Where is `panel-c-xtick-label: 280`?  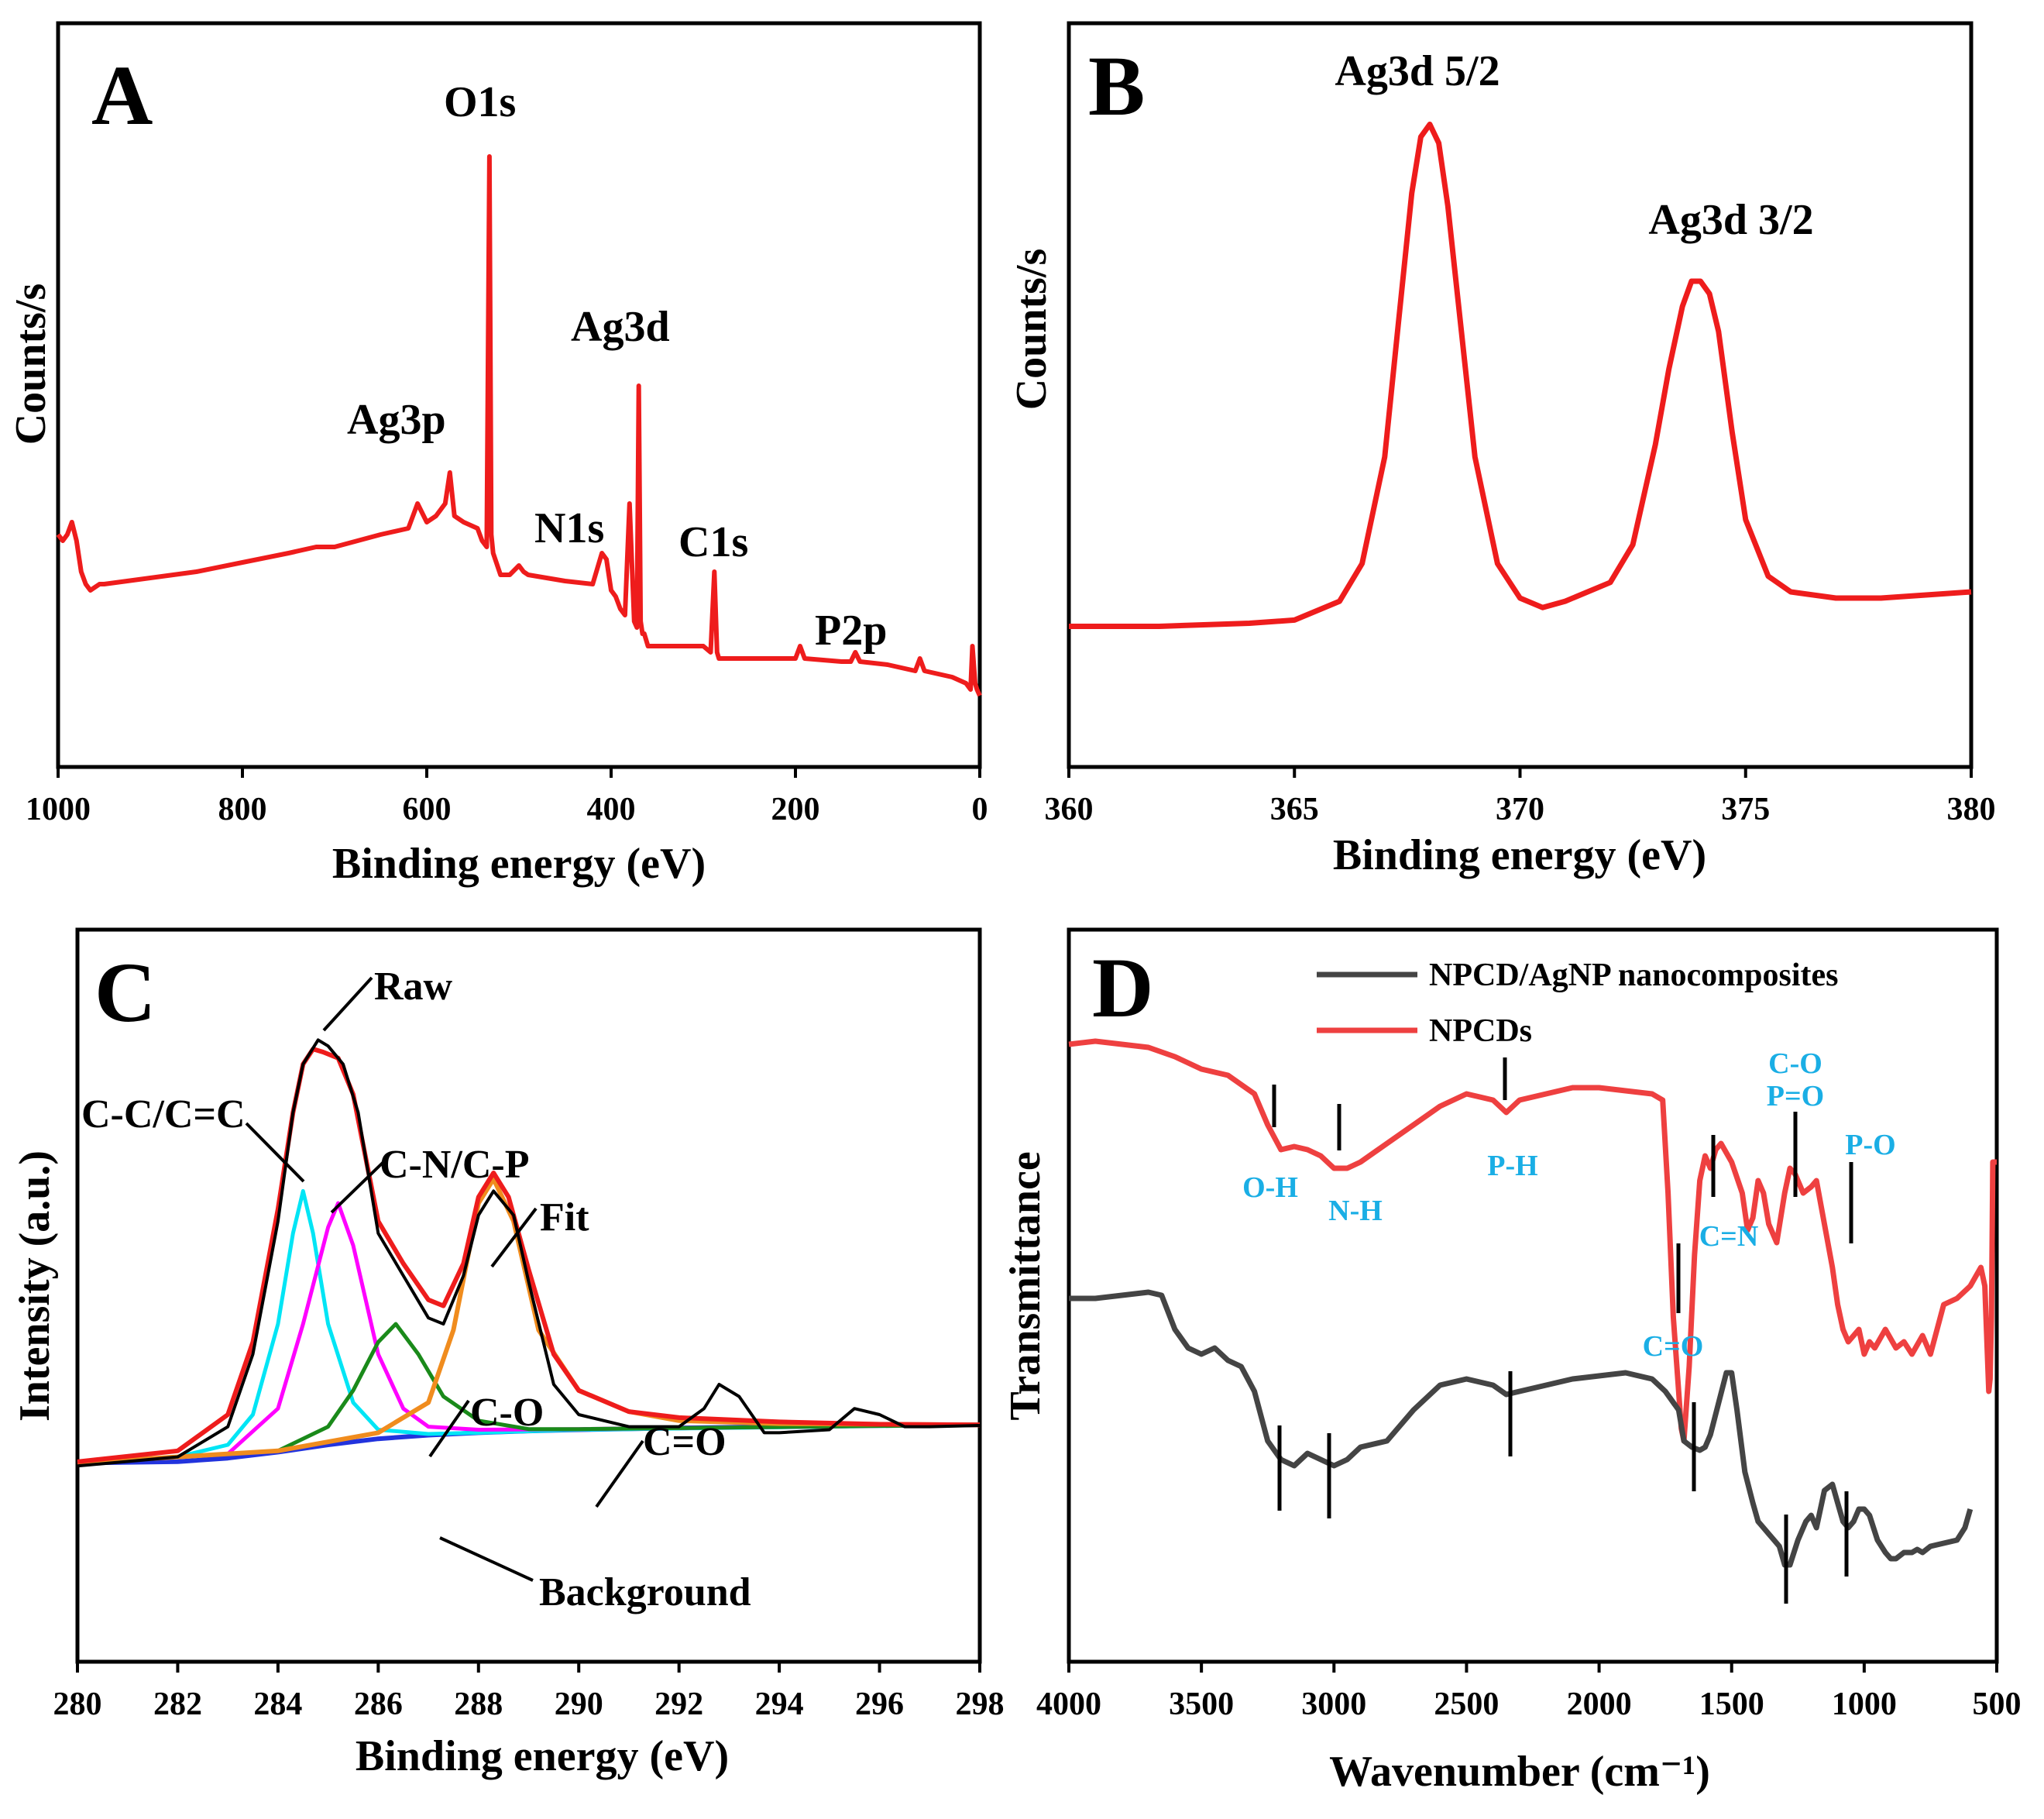
panel-c-xtick-label: 280 is located at coordinates (77, 1704).